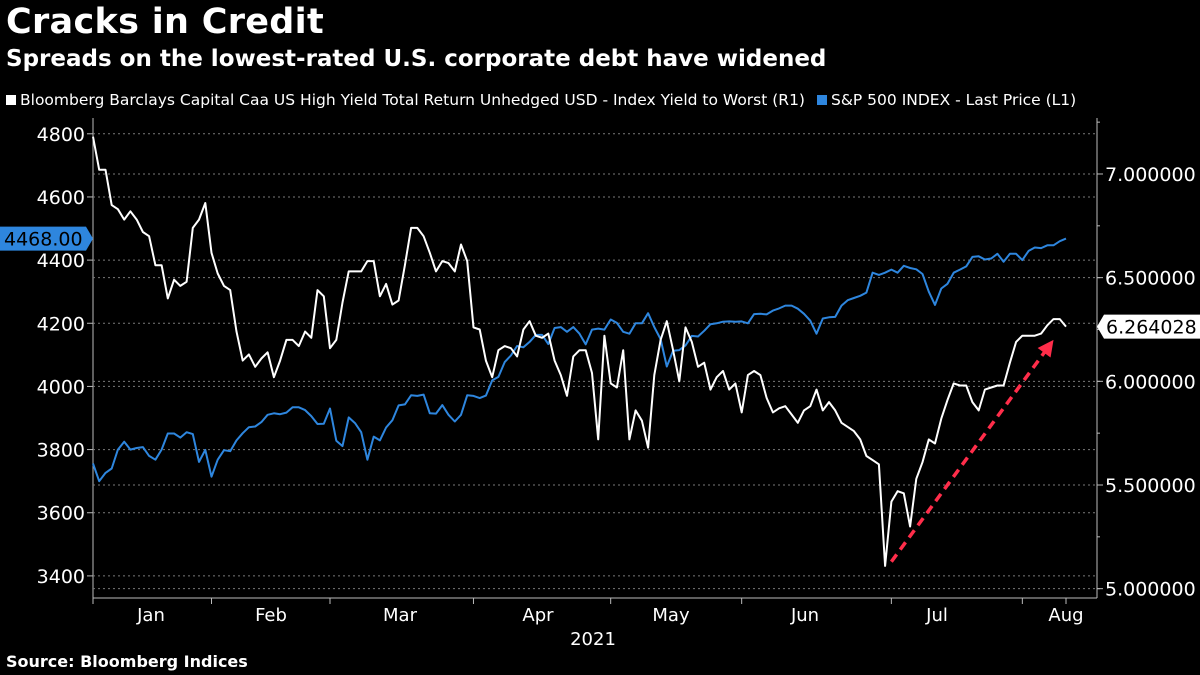 The height and width of the screenshot is (675, 1200). Describe the element at coordinates (271, 615) in the screenshot. I see `x-tick-label-1: Feb` at that location.